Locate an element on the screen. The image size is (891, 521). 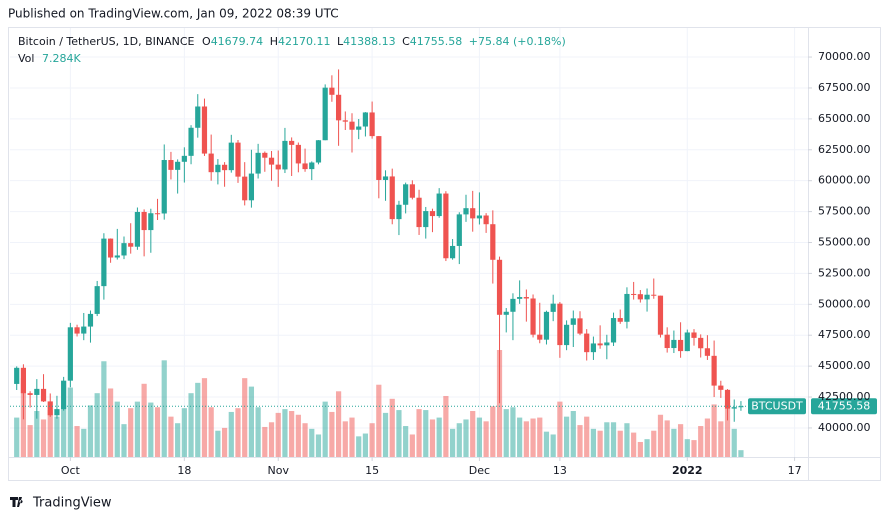
y-tick-label: 40000.00 is located at coordinates (844, 427).